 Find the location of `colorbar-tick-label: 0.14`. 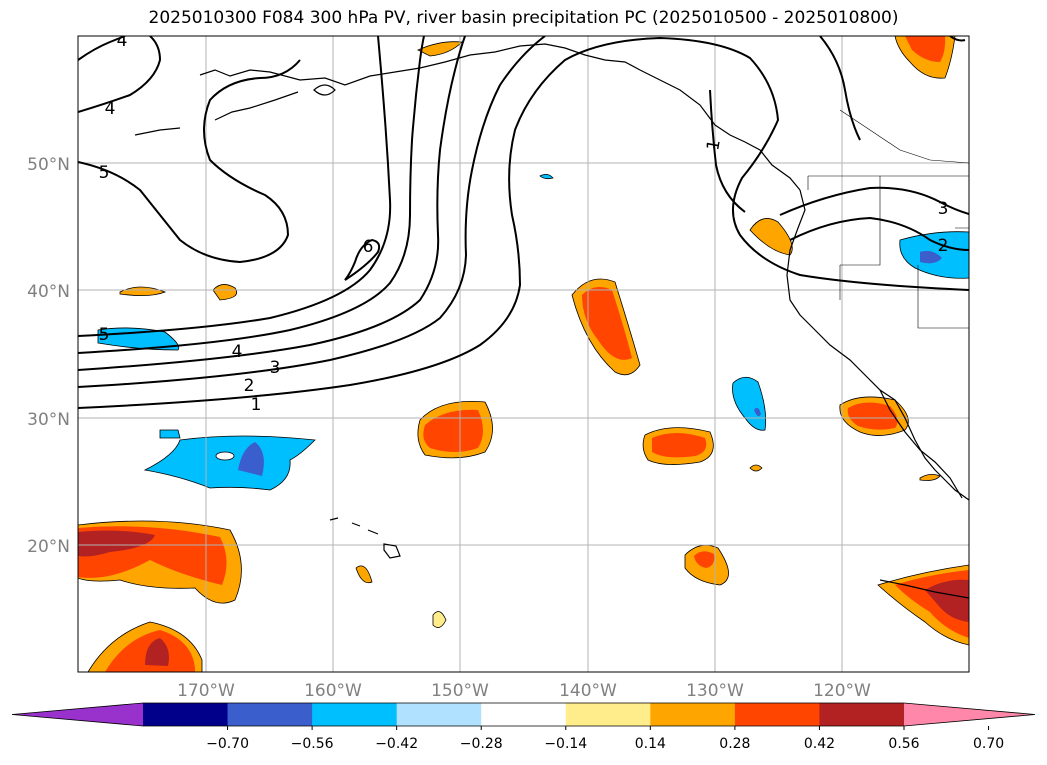

colorbar-tick-label: 0.14 is located at coordinates (650, 744).